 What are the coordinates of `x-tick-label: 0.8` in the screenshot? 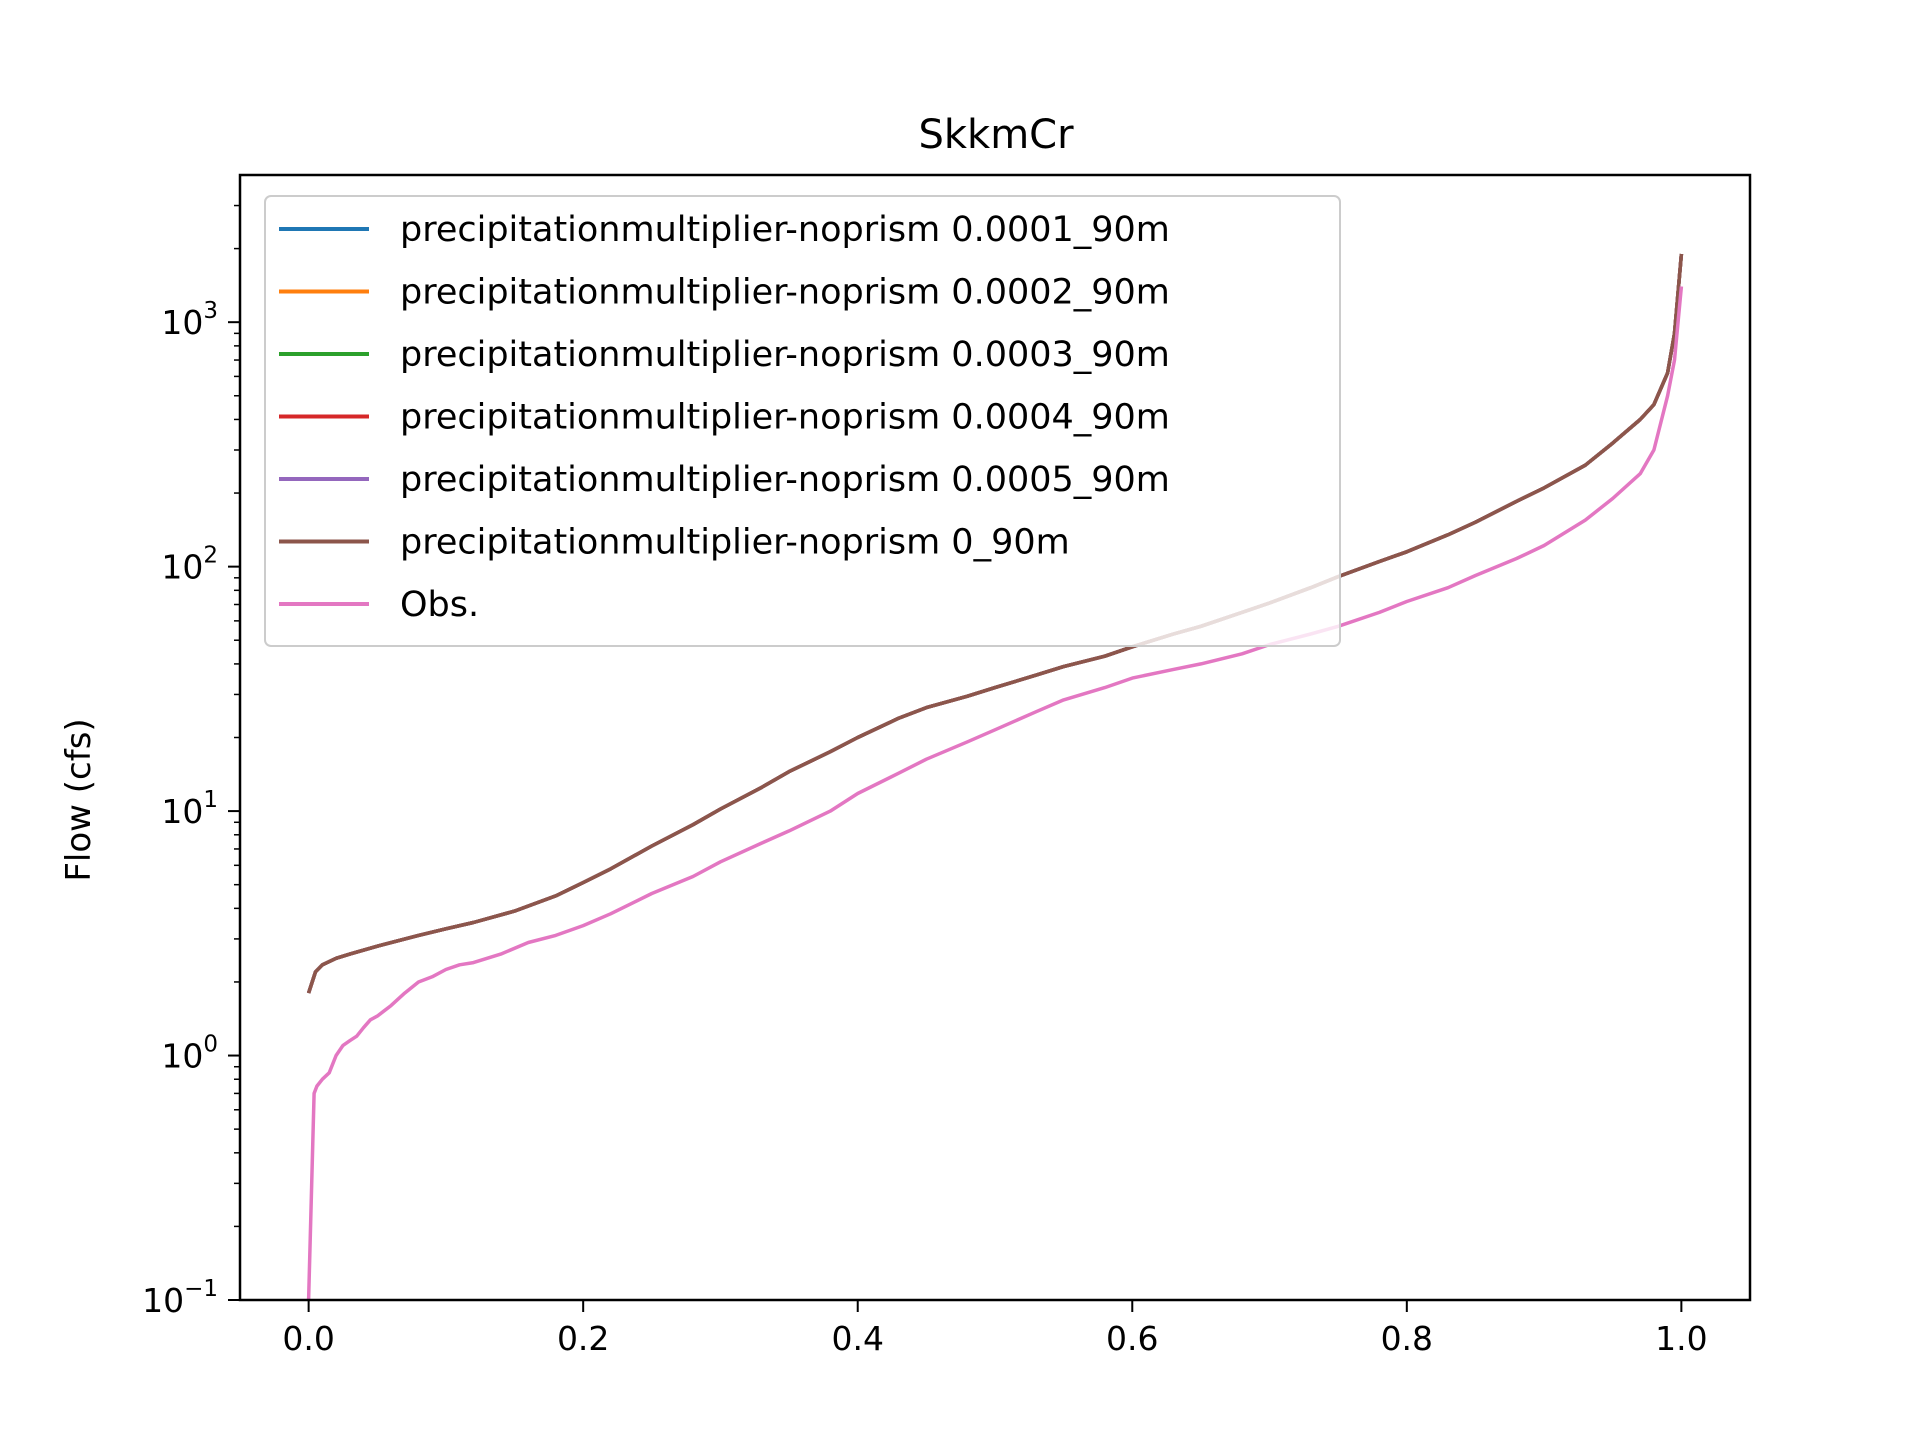 It's located at (1407, 1338).